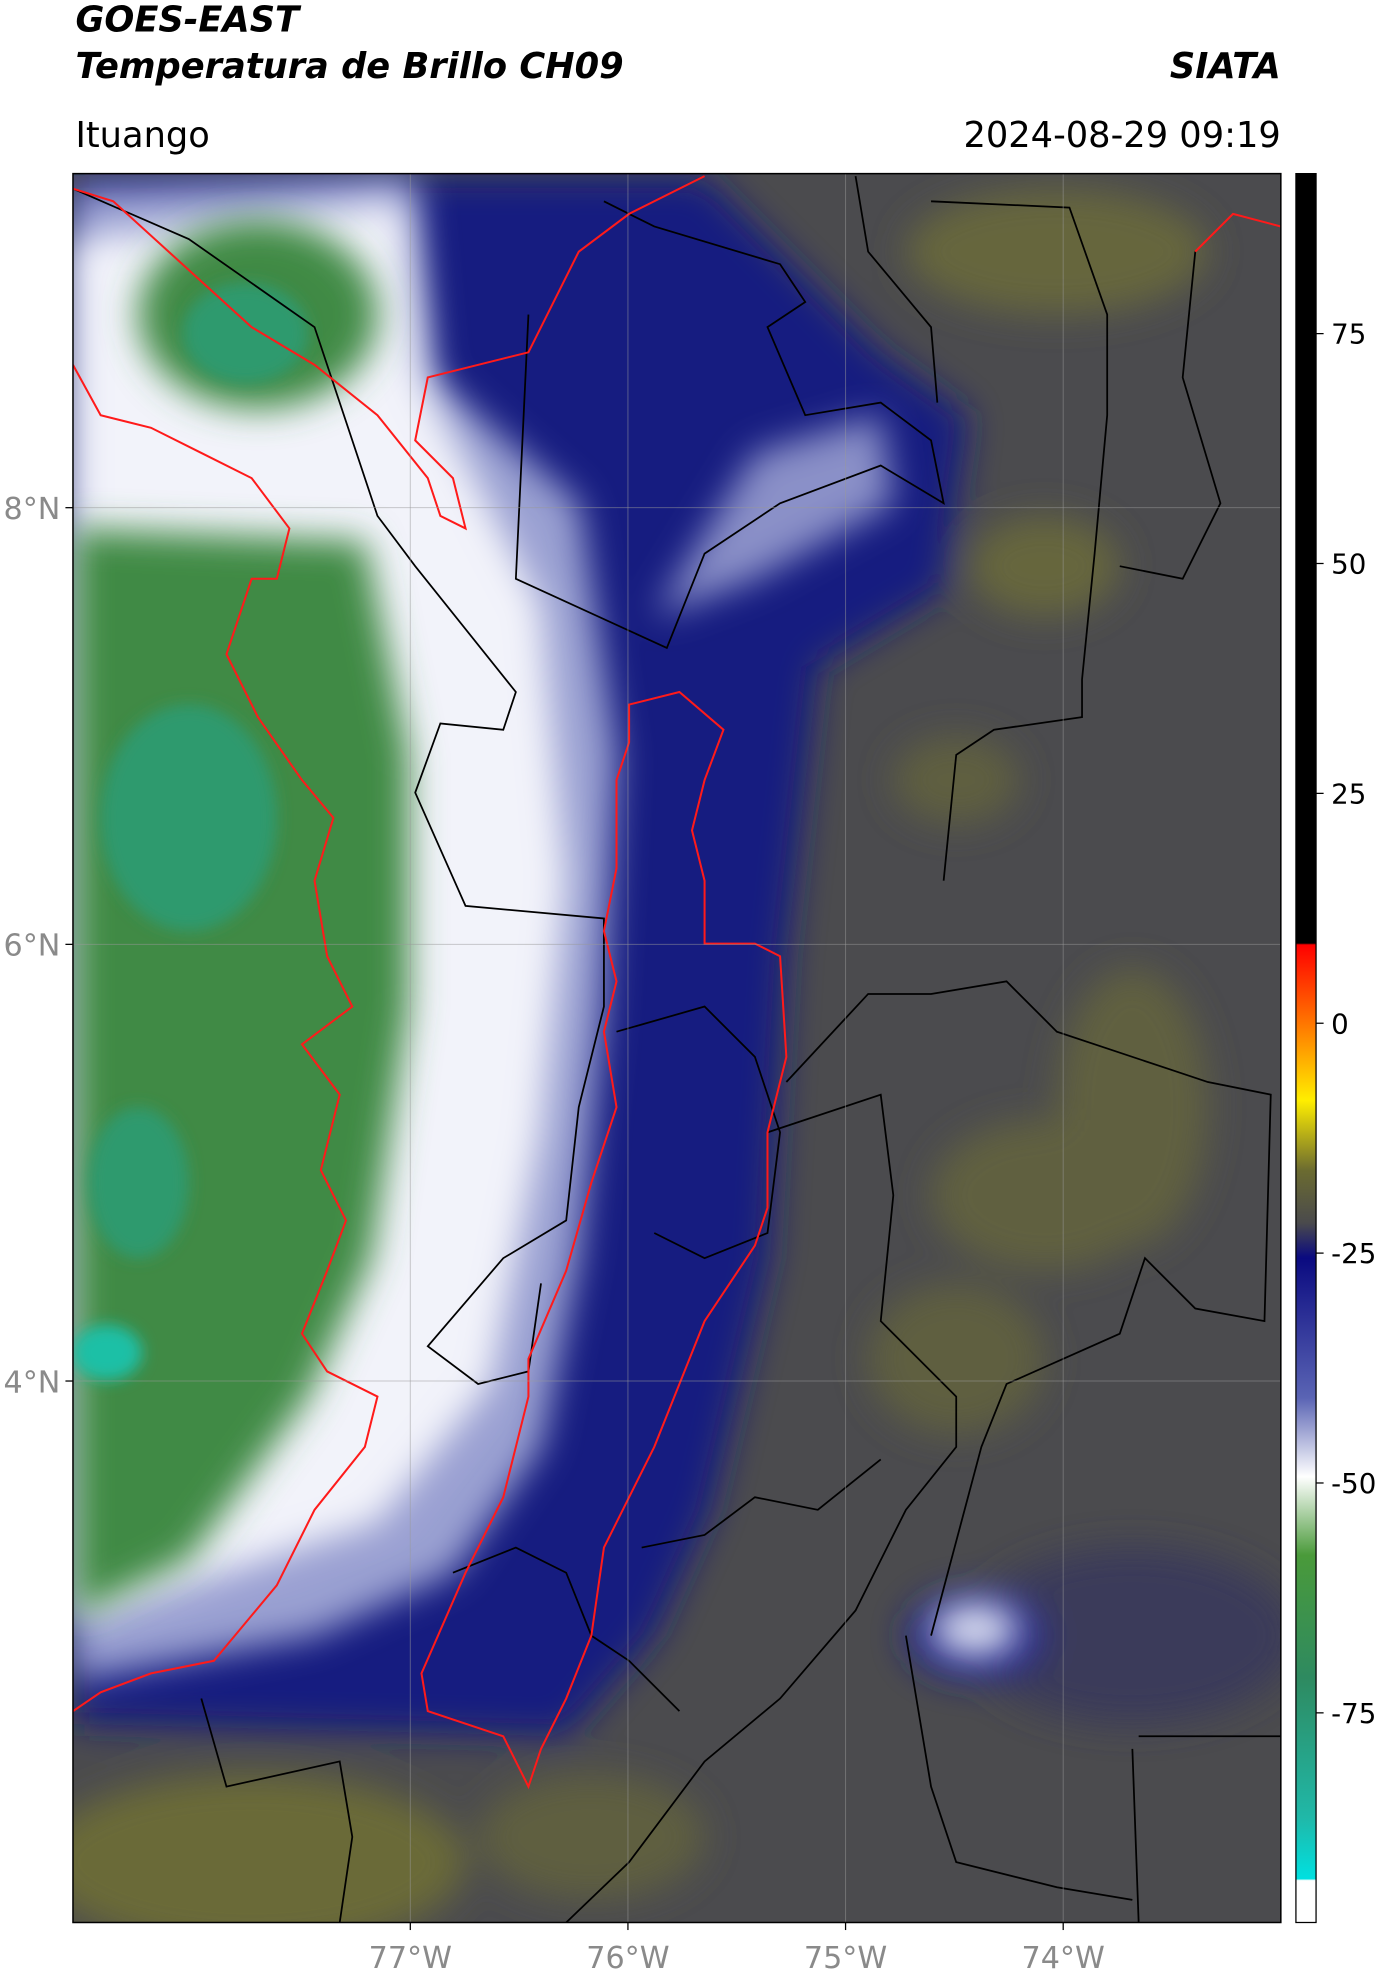 This screenshot has height=1981, width=1384. Describe the element at coordinates (32, 1382) in the screenshot. I see `y-tick-label: 4°N` at that location.